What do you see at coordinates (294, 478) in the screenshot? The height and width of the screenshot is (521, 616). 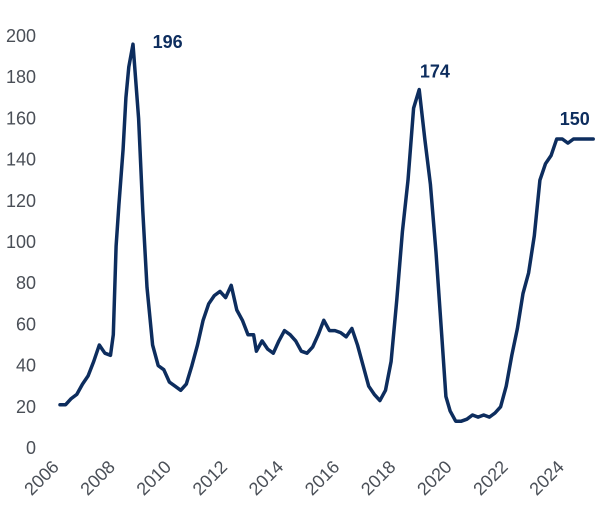 I see `x-axis-ticks: 2006 2008 2010 2012 2014 2016 2018 2020 2022 2024` at bounding box center [294, 478].